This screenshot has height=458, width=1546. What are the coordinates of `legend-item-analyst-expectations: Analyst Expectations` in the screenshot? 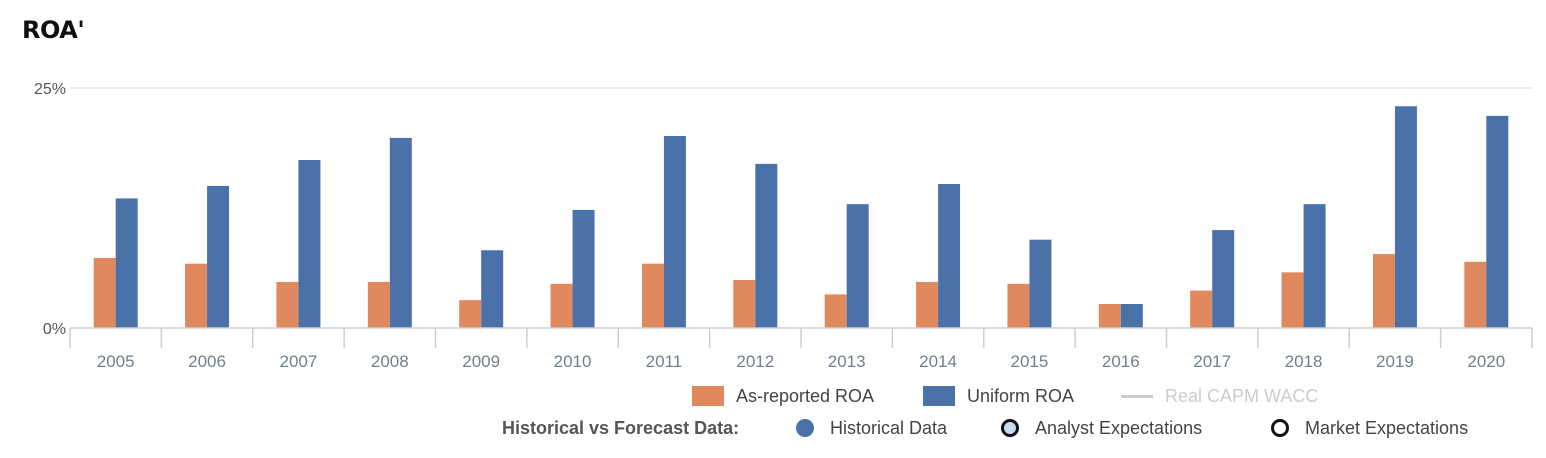 It's located at (1101, 428).